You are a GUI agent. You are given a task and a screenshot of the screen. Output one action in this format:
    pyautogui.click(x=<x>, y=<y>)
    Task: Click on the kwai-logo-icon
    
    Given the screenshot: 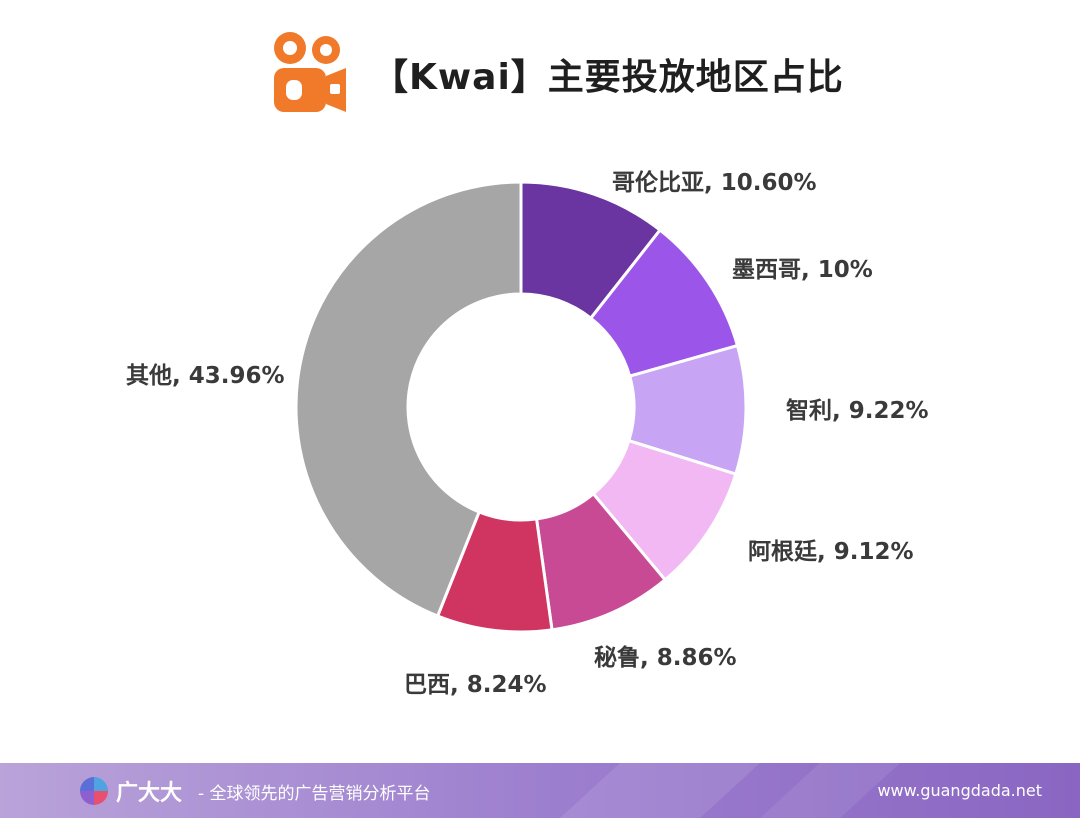 What is the action you would take?
    pyautogui.click(x=310, y=72)
    